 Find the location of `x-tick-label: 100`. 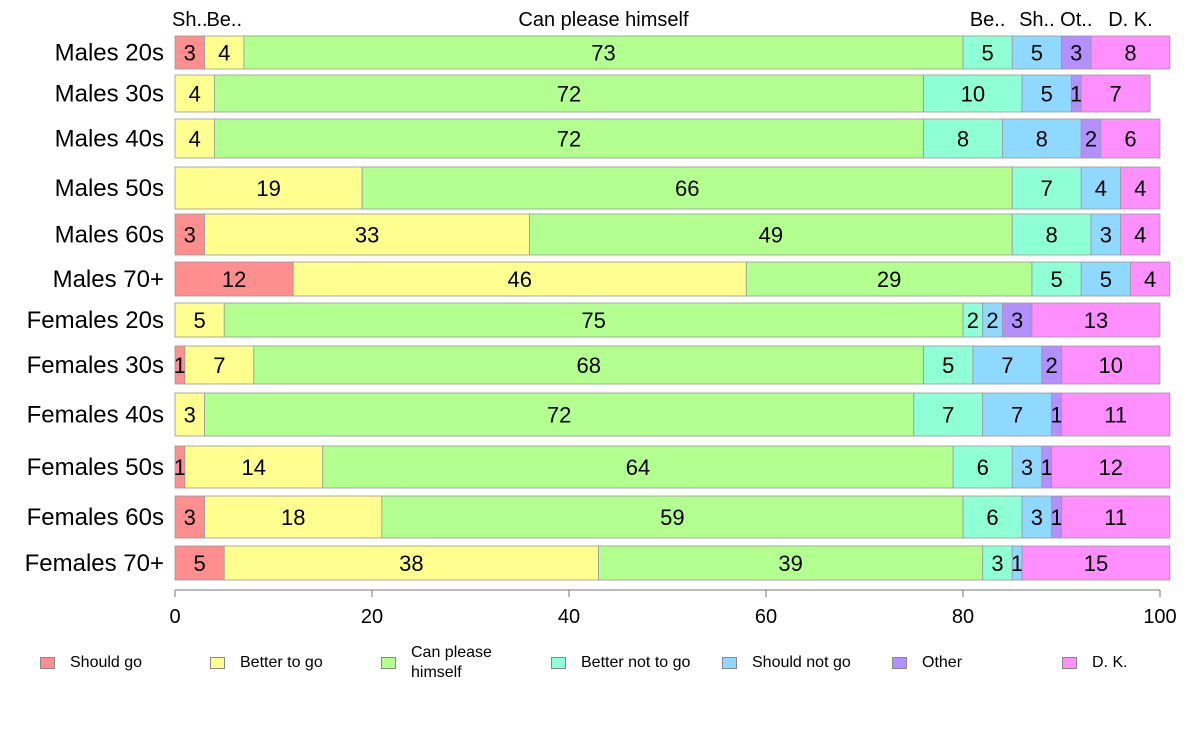

x-tick-label: 100 is located at coordinates (1159, 617).